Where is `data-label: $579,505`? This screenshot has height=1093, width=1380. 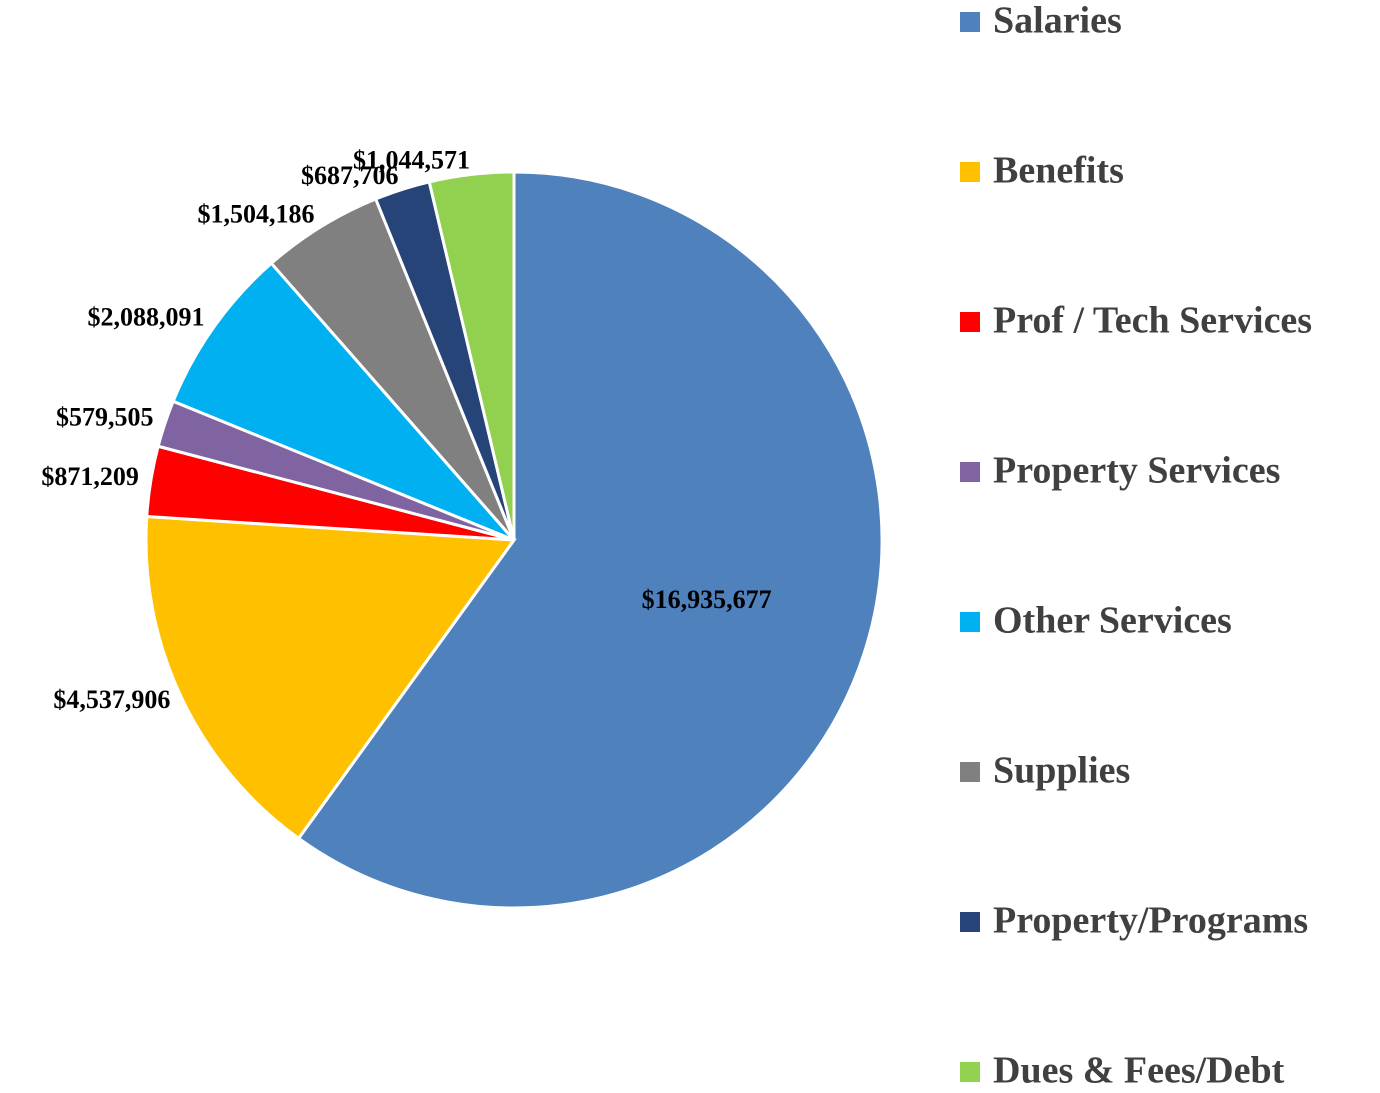 data-label: $579,505 is located at coordinates (105, 417).